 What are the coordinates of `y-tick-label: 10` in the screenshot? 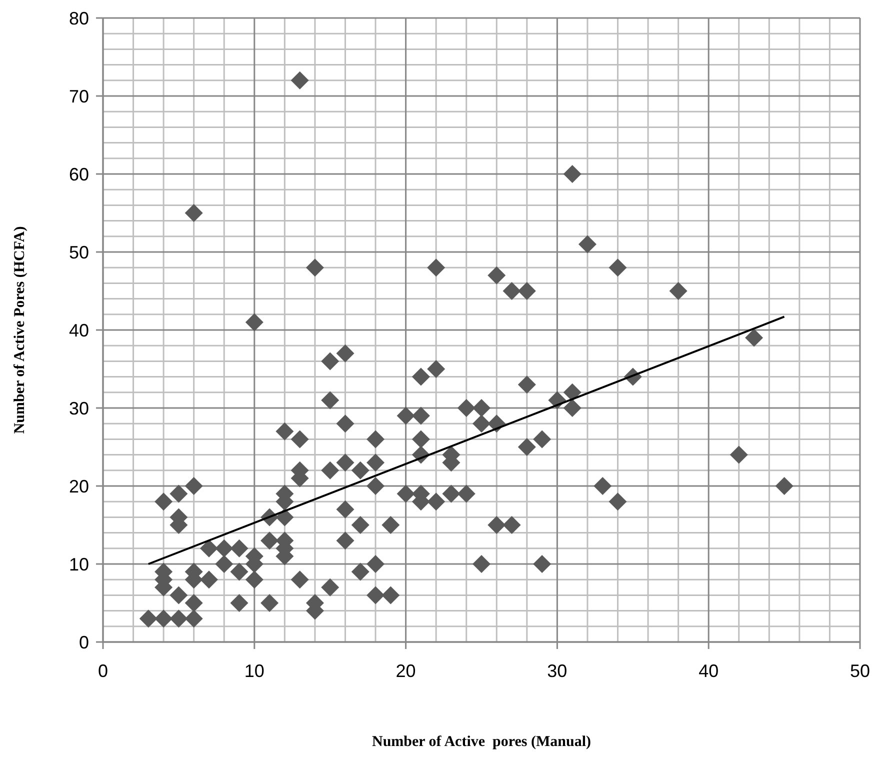 It's located at (78, 564).